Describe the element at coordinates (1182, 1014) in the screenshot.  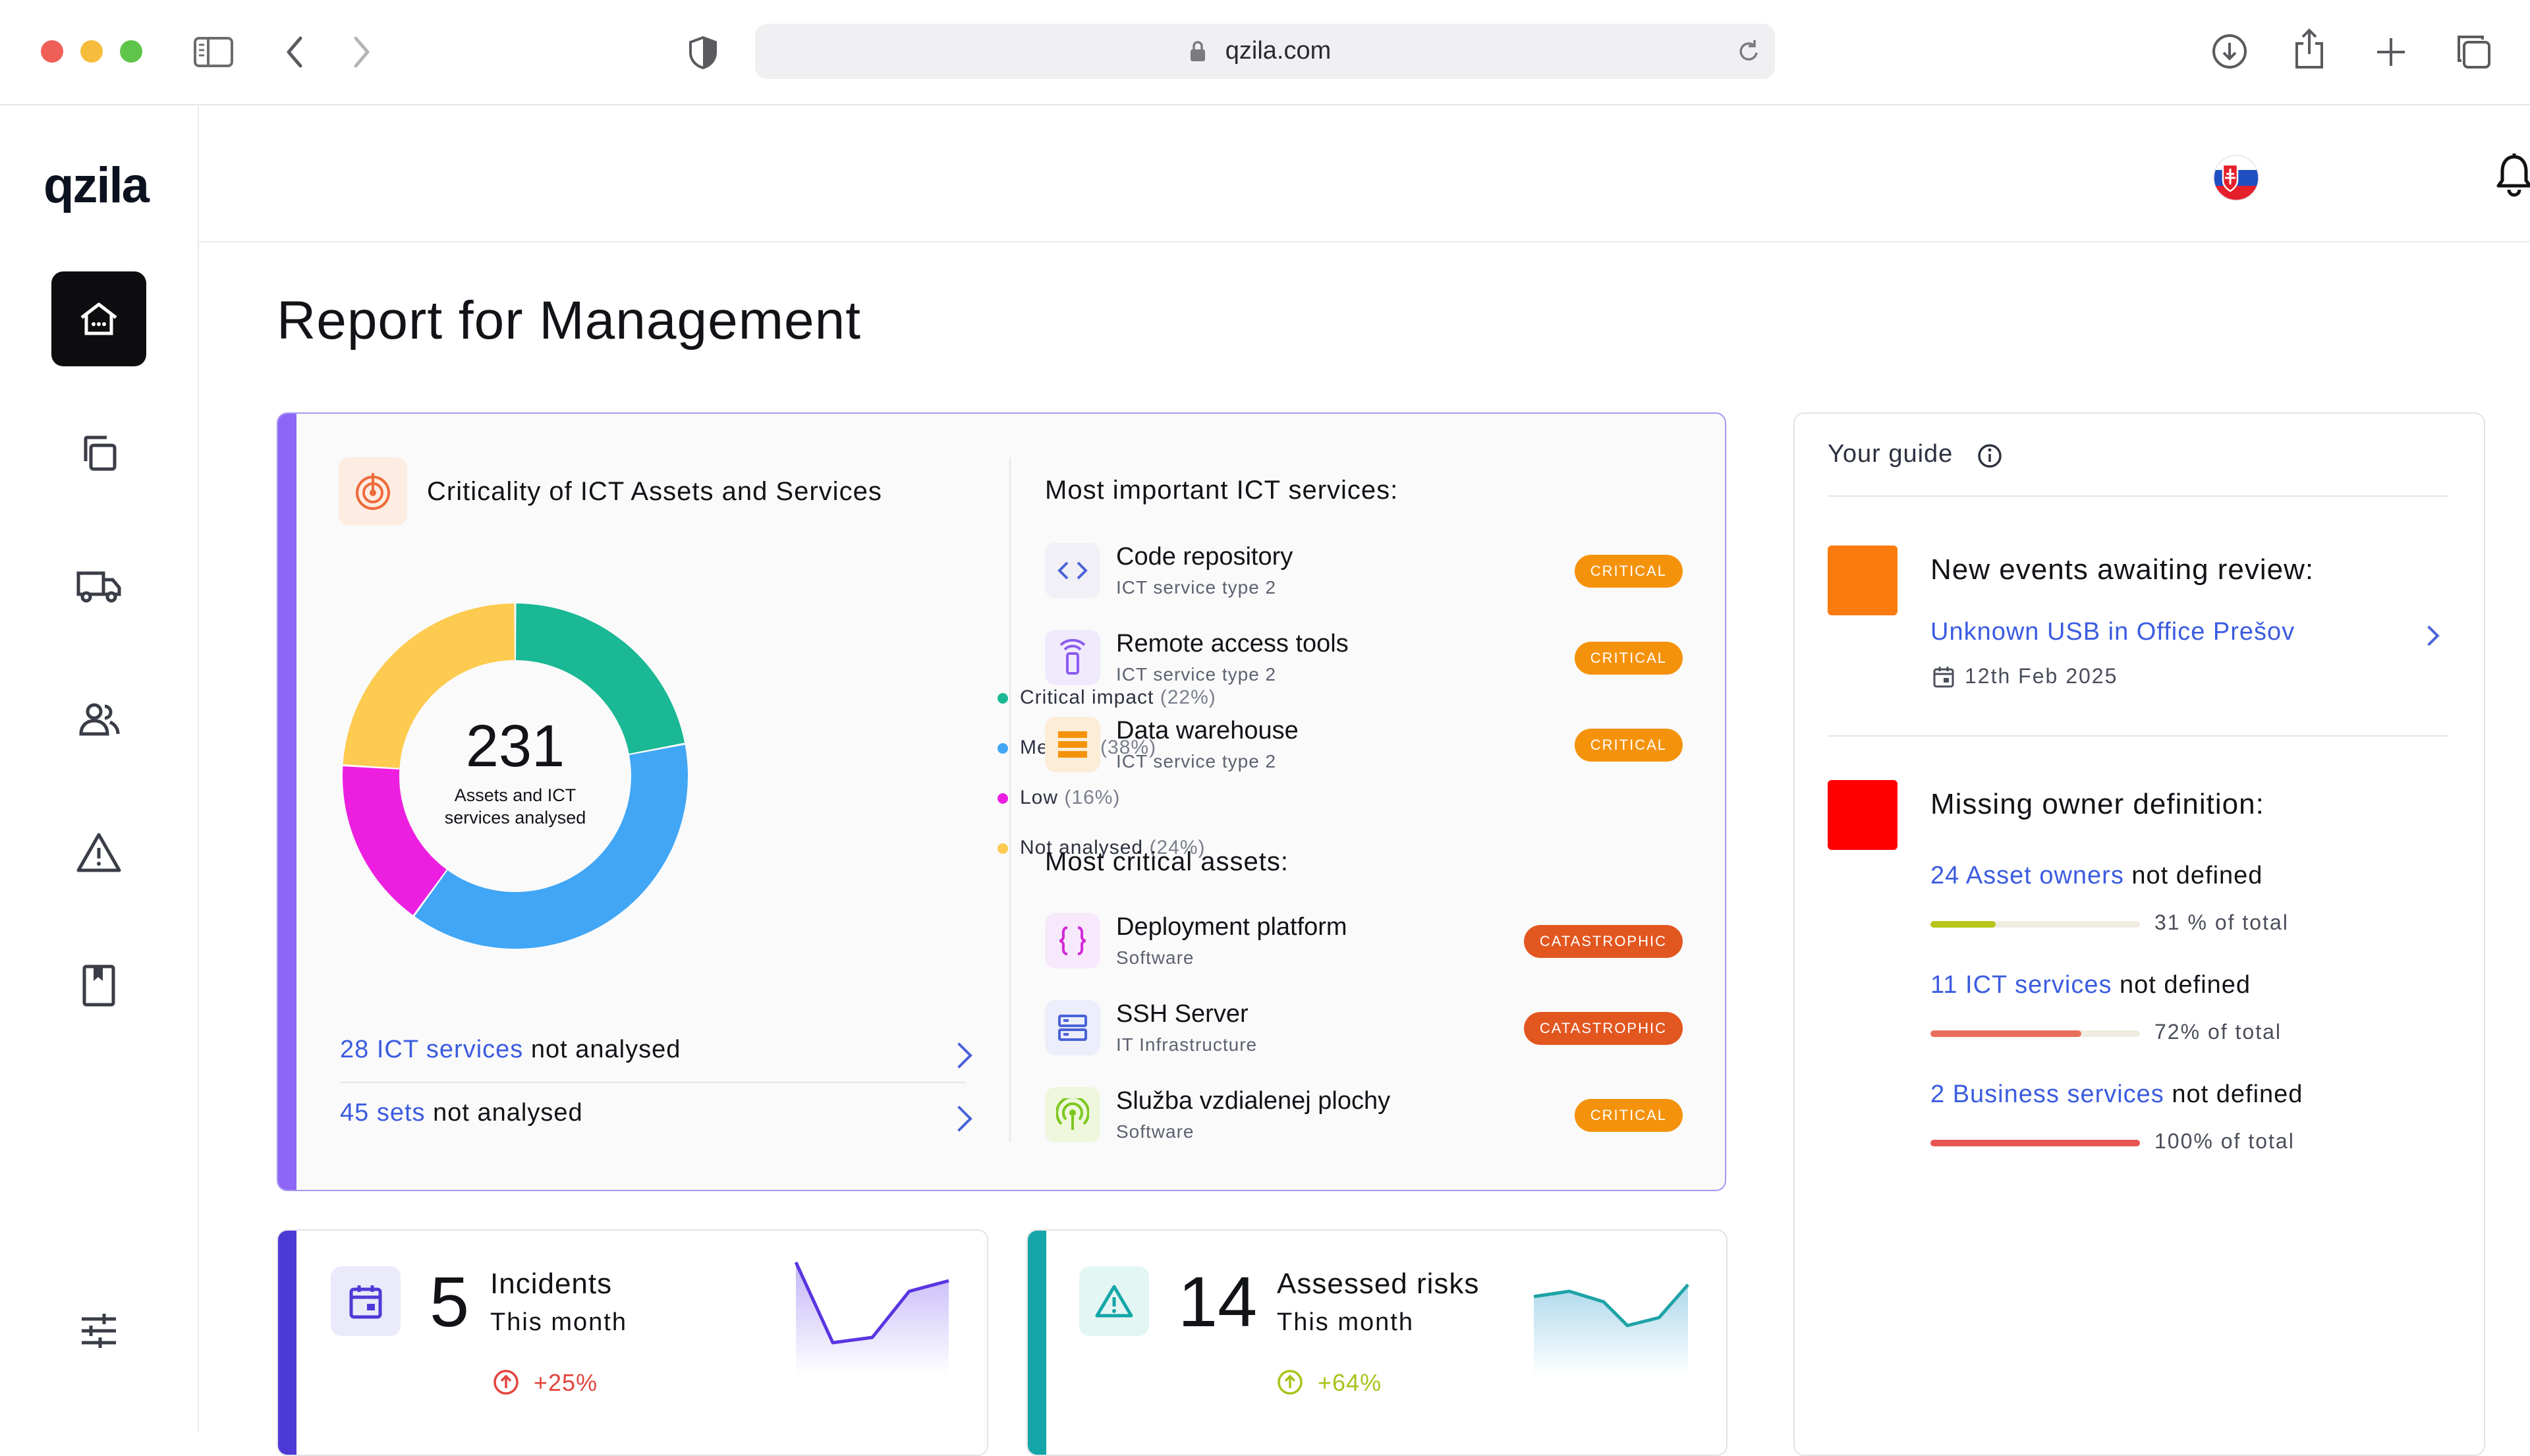
I see `asset-title: SSH Server` at that location.